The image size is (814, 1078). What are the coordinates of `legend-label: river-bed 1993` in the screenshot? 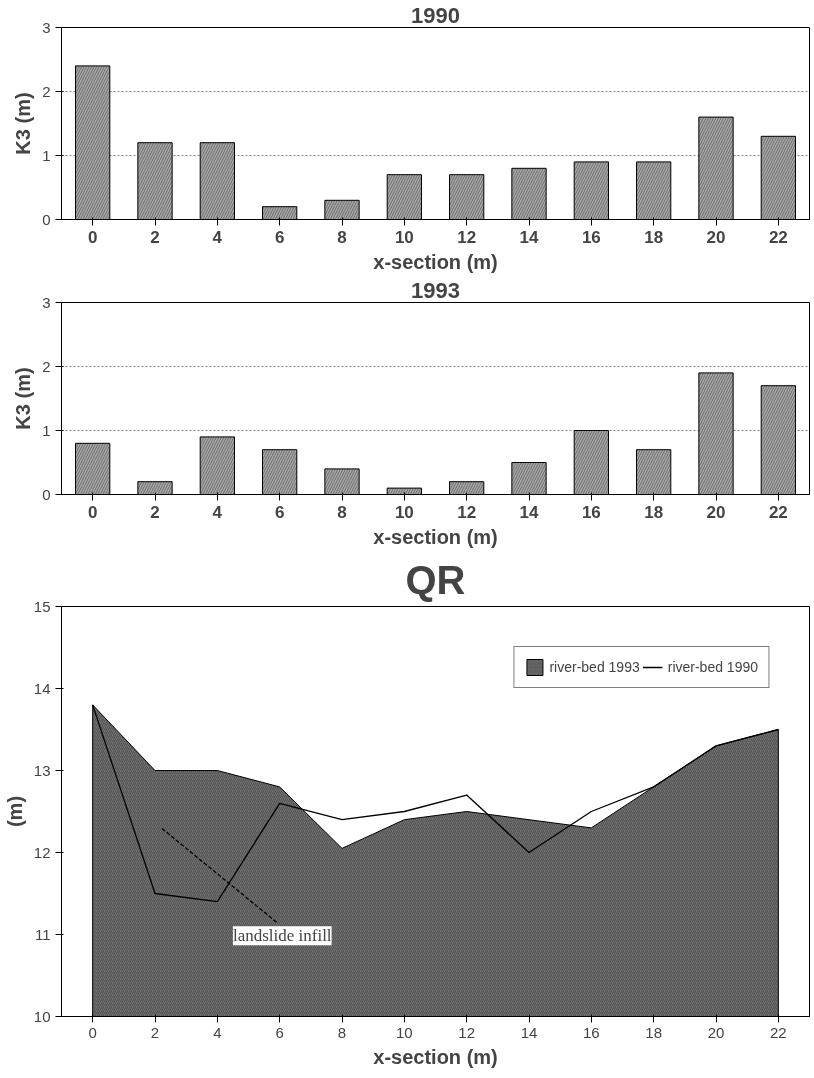 It's located at (594, 667).